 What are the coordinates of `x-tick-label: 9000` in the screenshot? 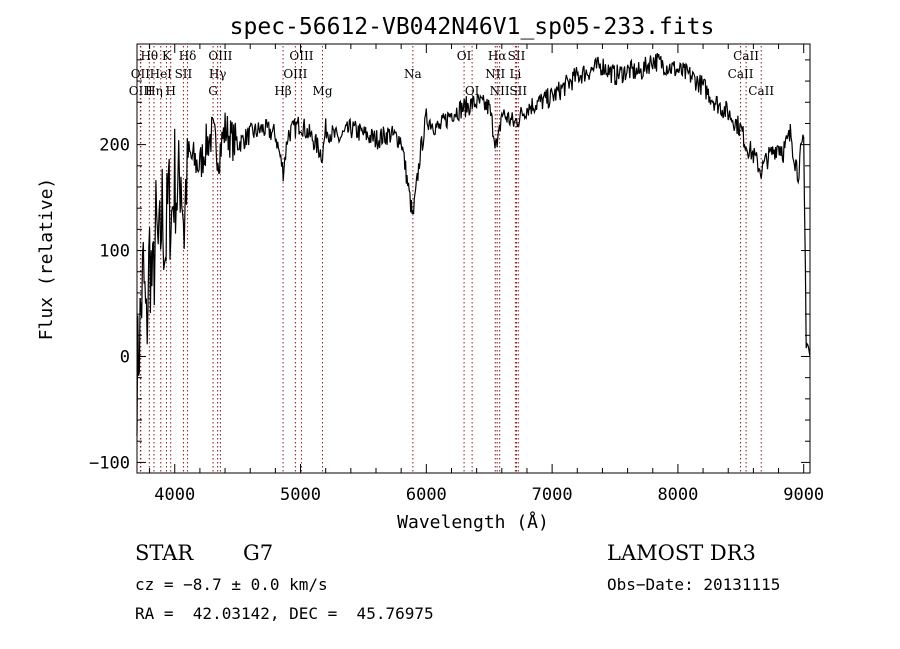 It's located at (803, 495).